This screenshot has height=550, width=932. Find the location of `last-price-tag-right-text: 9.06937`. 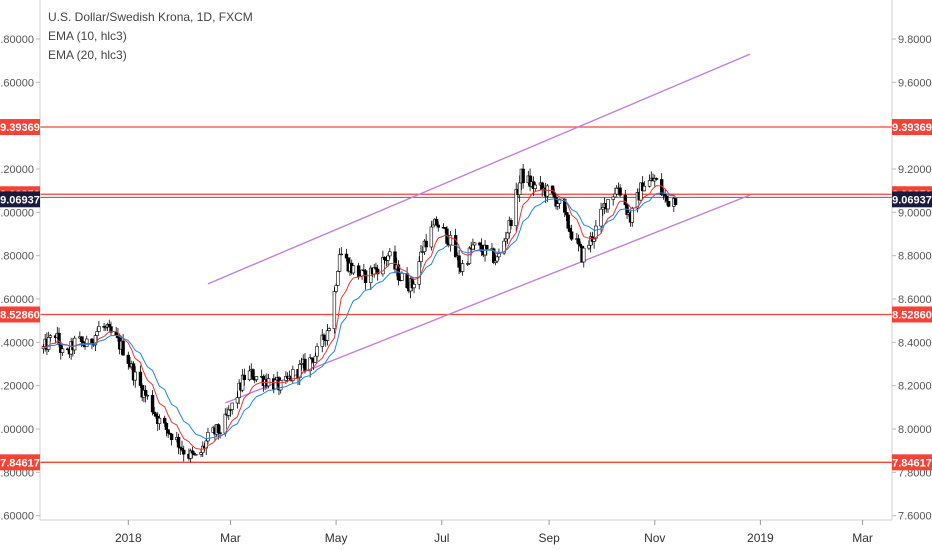

last-price-tag-right-text: 9.06937 is located at coordinates (912, 200).